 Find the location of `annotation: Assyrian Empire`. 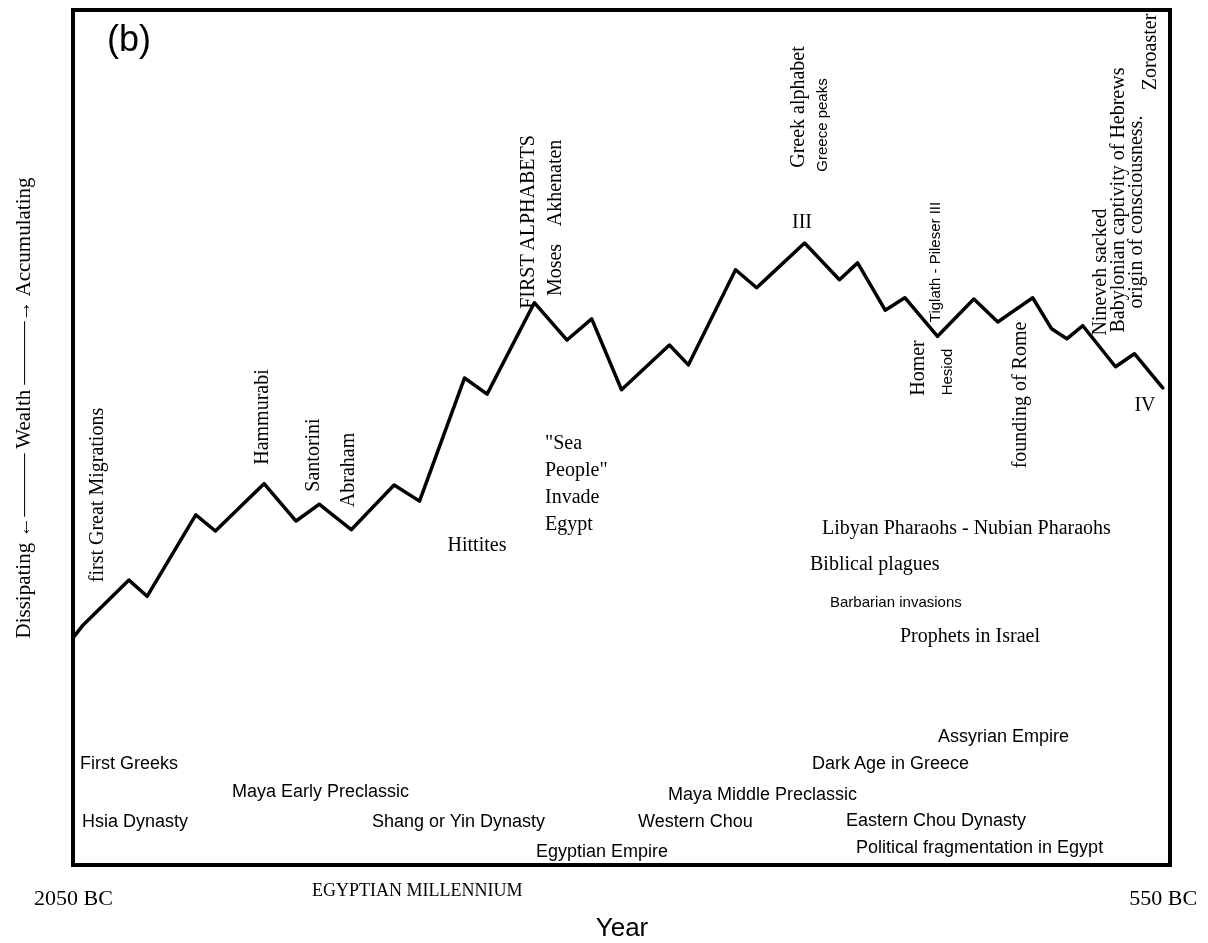

annotation: Assyrian Empire is located at coordinates (1004, 736).